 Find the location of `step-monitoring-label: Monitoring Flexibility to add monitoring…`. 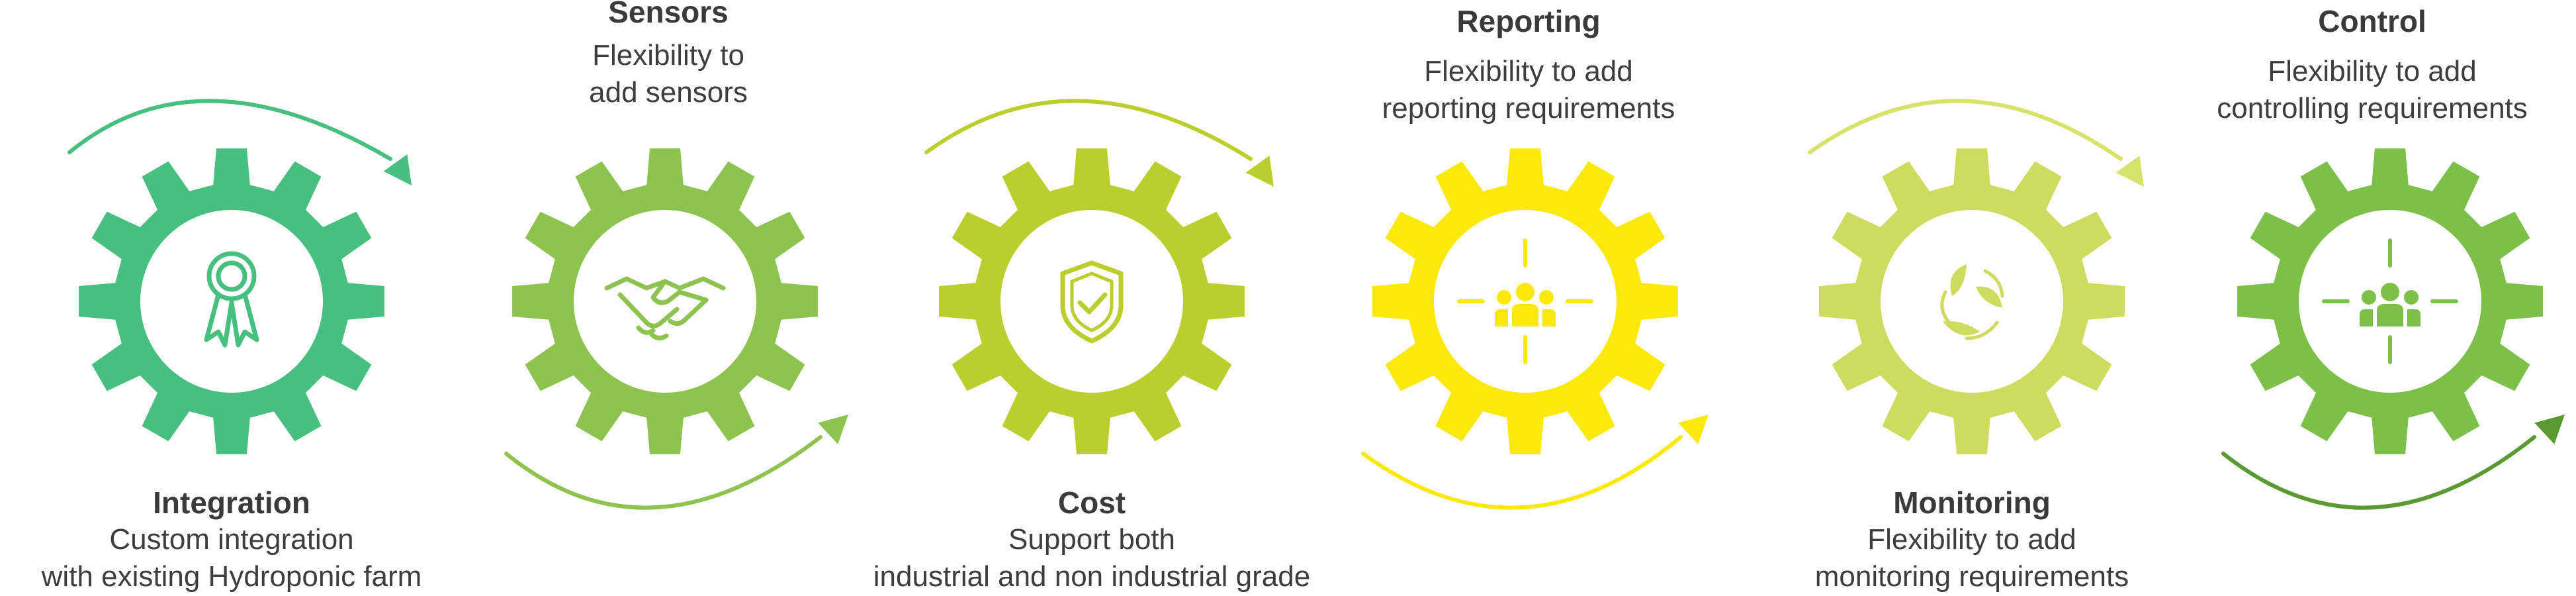

step-monitoring-label: Monitoring Flexibility to add monitoring… is located at coordinates (1972, 539).